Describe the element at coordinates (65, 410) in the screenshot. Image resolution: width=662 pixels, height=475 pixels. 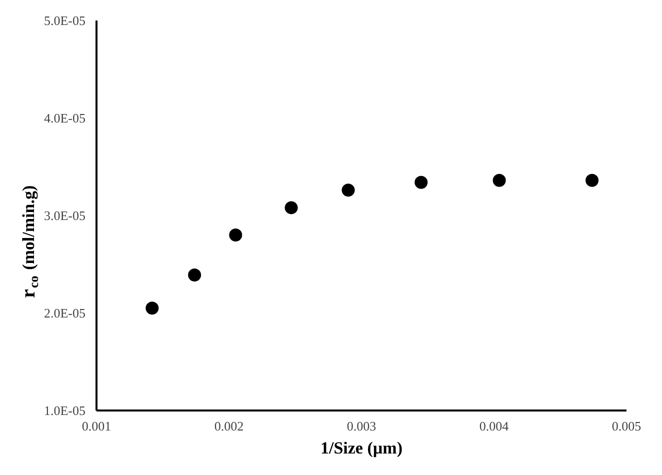
I see `y-tick-label: 1.0E-05` at that location.